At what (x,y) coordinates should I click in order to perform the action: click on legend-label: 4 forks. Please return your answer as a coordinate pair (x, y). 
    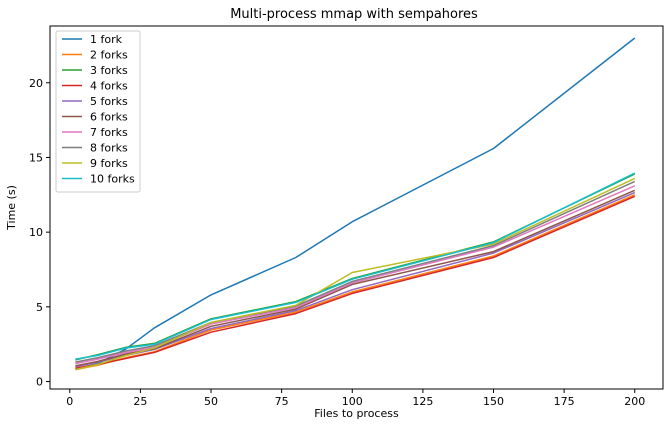
    Looking at the image, I should click on (109, 86).